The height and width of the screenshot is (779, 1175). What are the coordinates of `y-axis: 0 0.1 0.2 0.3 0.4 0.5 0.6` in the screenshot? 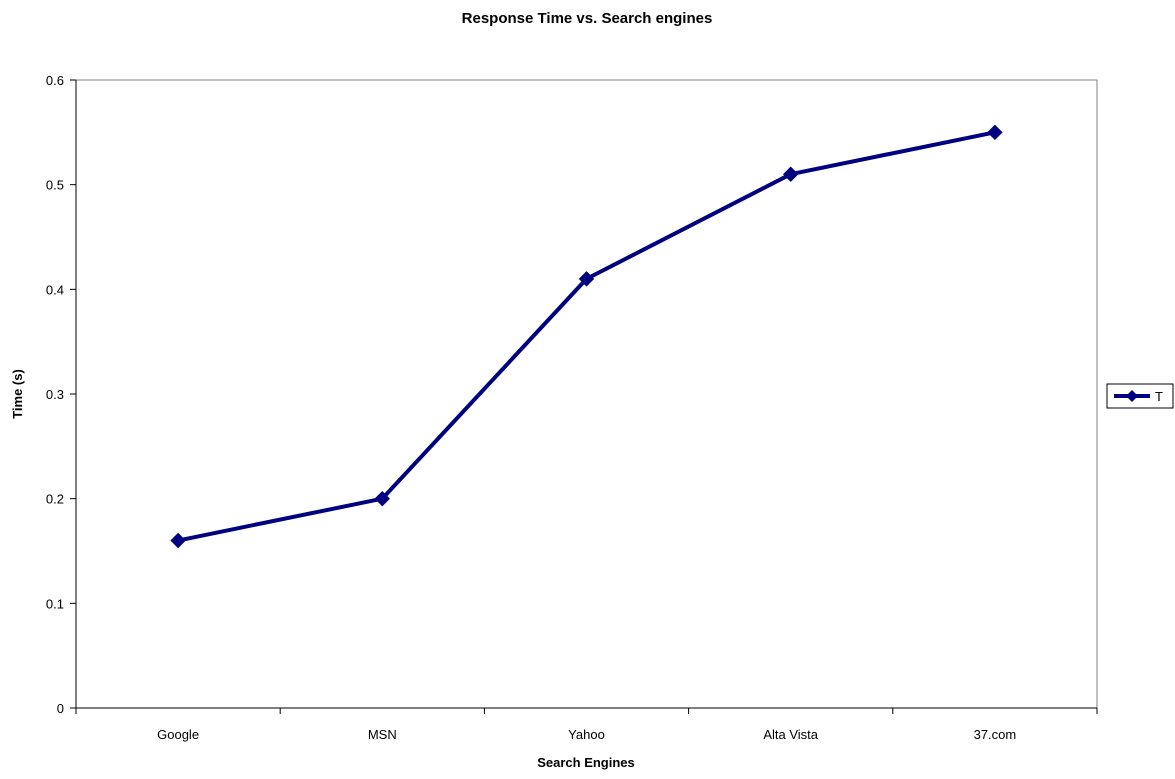 It's located at (61, 394).